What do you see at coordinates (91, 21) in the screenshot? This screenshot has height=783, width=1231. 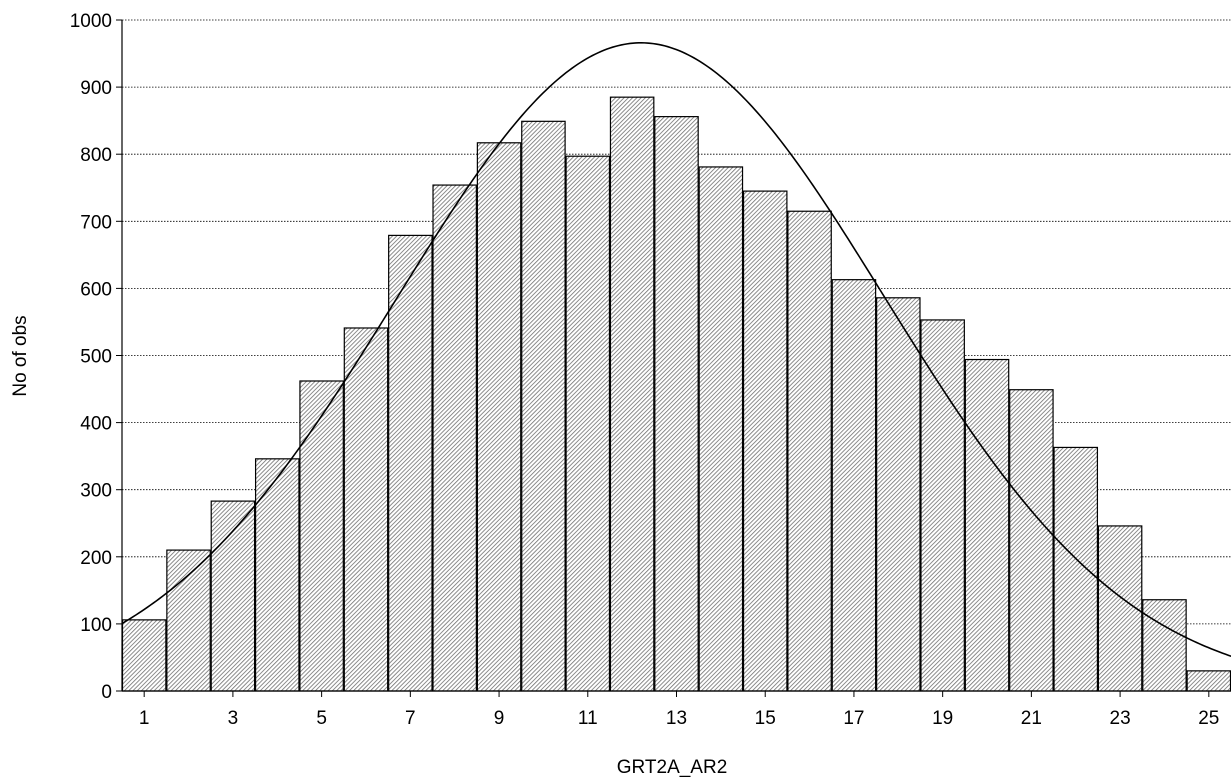 I see `y-tick-label: 1000` at bounding box center [91, 21].